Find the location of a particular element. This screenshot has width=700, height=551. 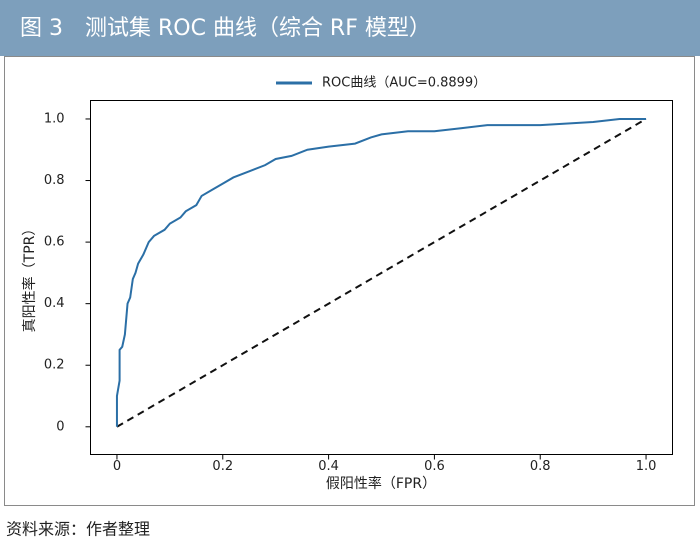

x-axis-label: 假阳性率（FPR） is located at coordinates (381, 483).